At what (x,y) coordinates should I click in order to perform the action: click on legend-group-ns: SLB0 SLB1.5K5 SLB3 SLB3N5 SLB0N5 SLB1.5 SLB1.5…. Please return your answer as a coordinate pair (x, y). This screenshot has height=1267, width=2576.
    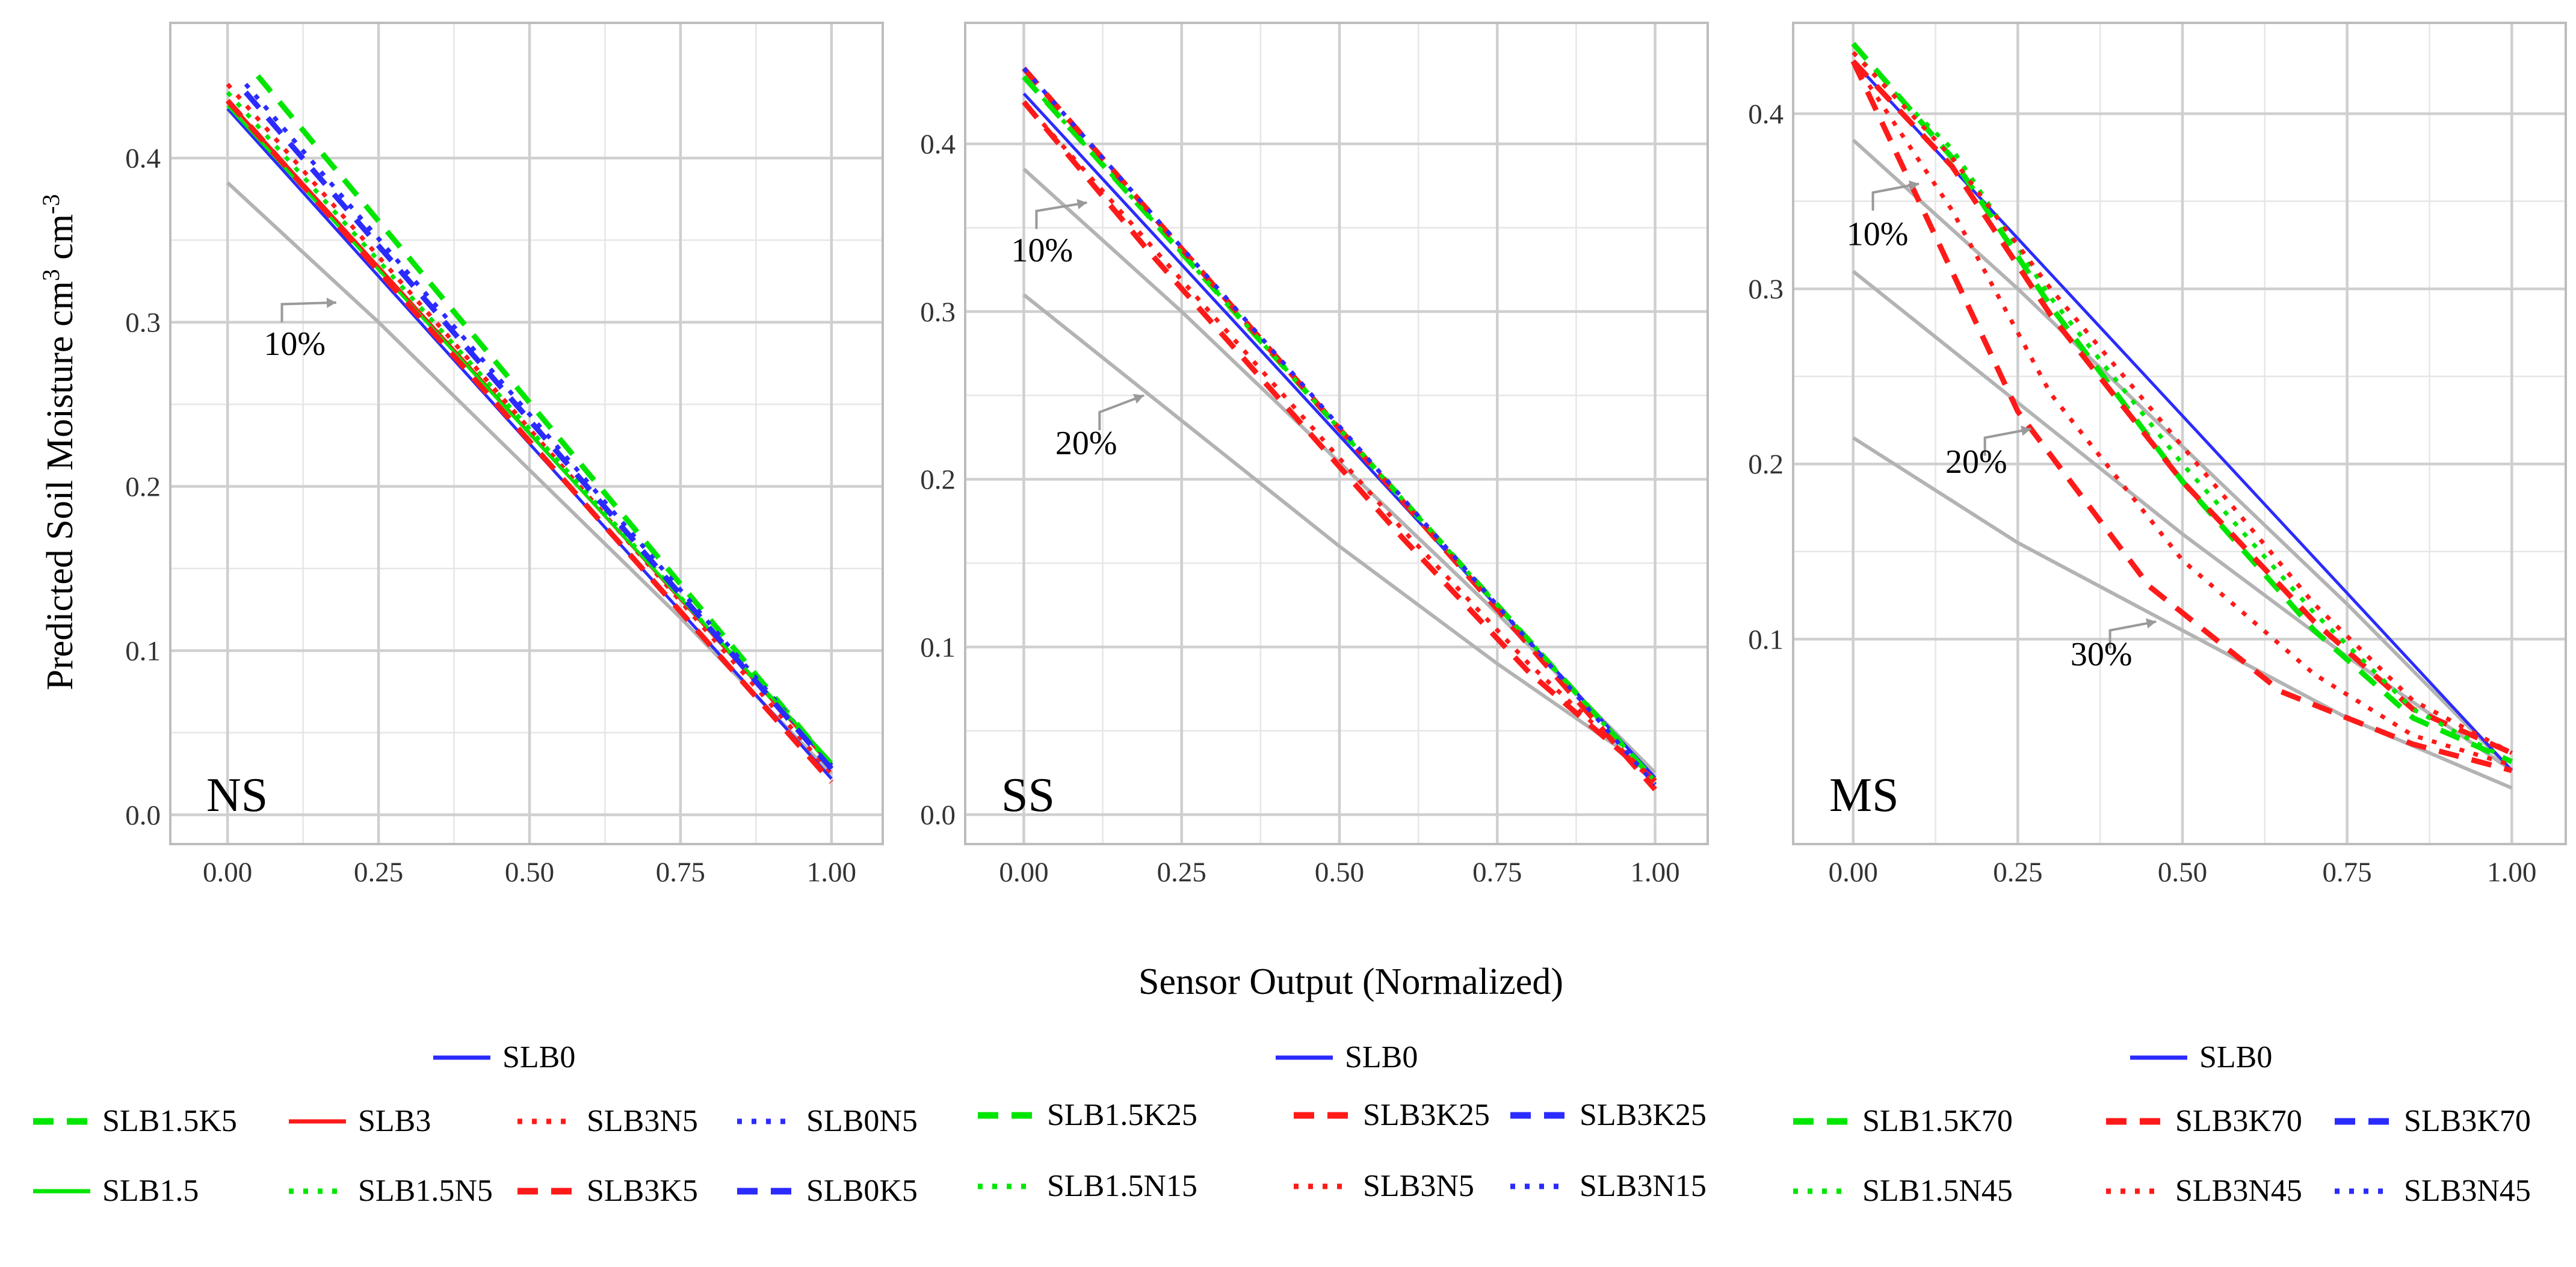
    Looking at the image, I should click on (475, 1124).